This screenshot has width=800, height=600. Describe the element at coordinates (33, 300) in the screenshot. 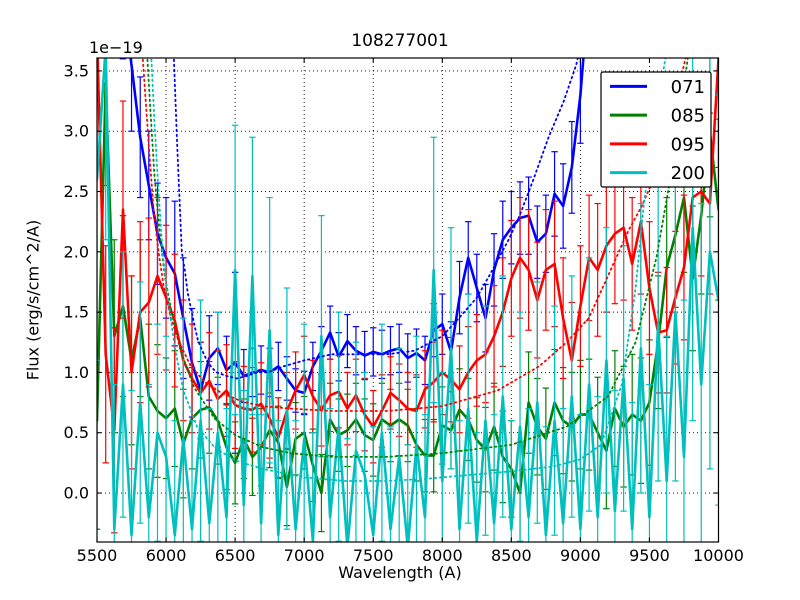

I see `y-axis-label: Flux (erg/s/cm^2/A)` at that location.